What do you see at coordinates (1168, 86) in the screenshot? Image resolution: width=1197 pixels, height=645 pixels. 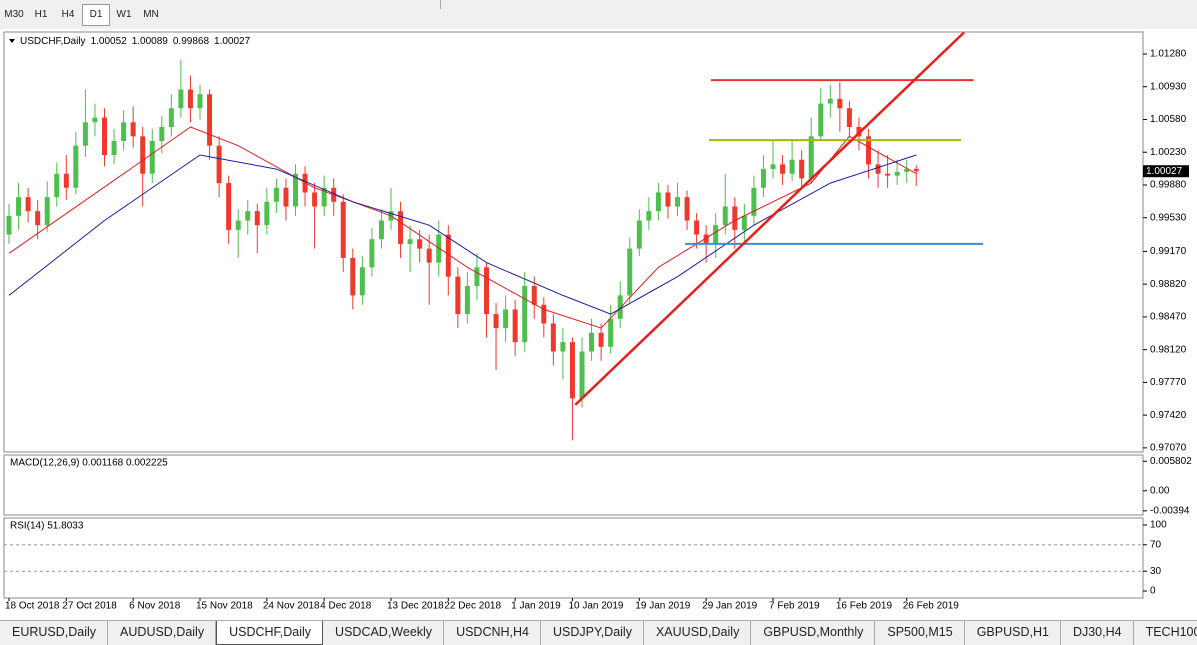 I see `y-tick-label: 1.00930` at bounding box center [1168, 86].